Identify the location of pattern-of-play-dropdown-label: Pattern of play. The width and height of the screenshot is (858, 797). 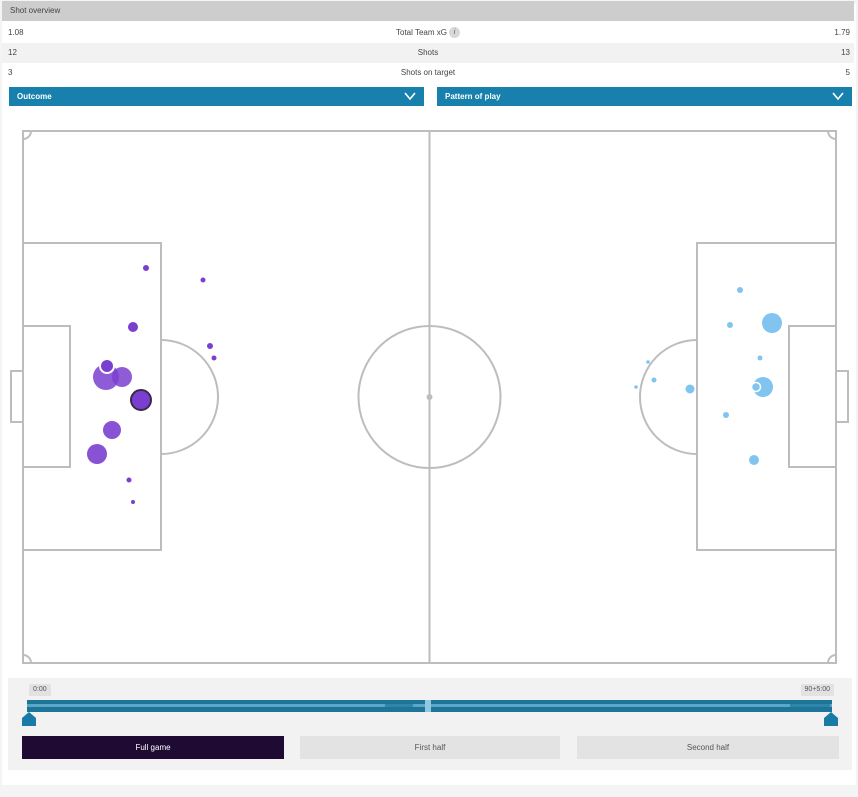
(473, 96).